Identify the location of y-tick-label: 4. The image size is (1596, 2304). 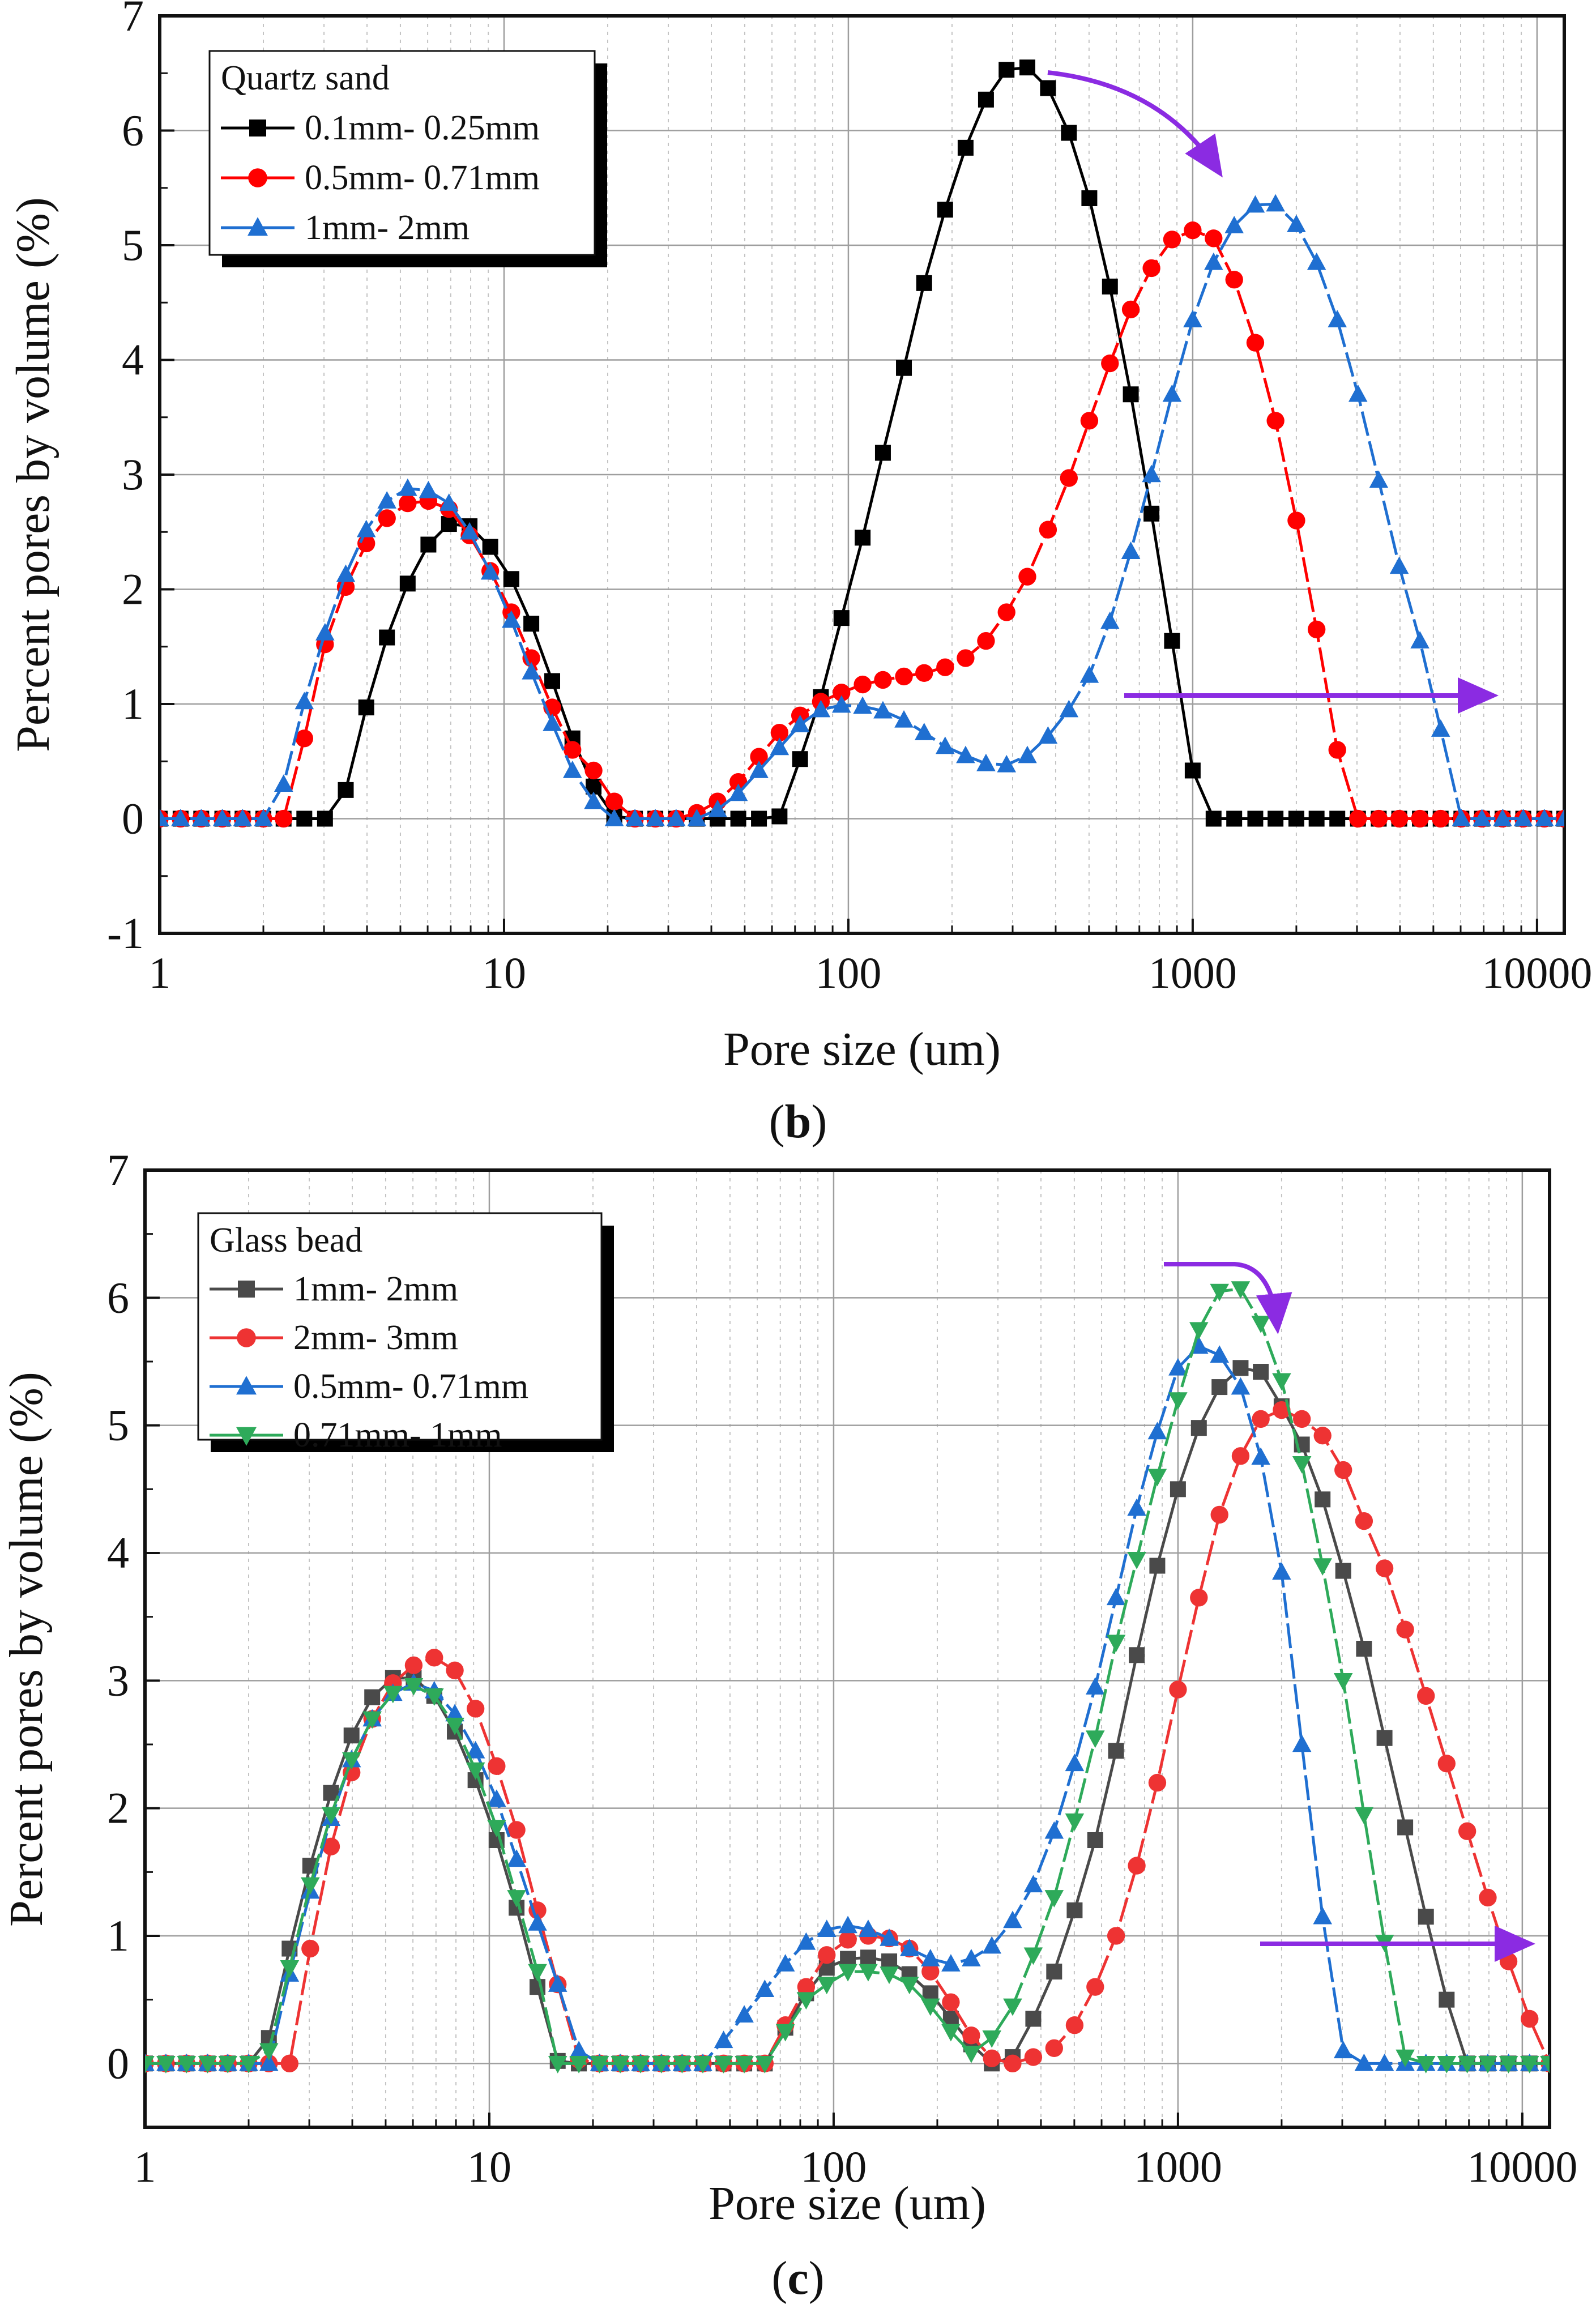
(133, 360).